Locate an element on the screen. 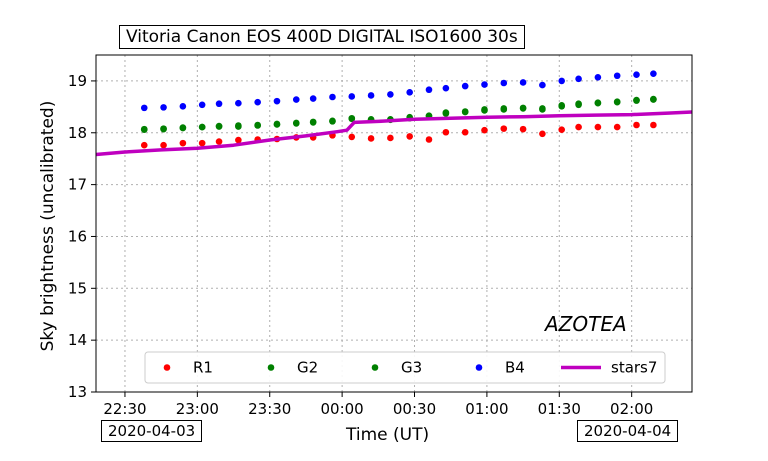 This screenshot has width=768, height=461. y-tick-label: 16 is located at coordinates (77, 236).